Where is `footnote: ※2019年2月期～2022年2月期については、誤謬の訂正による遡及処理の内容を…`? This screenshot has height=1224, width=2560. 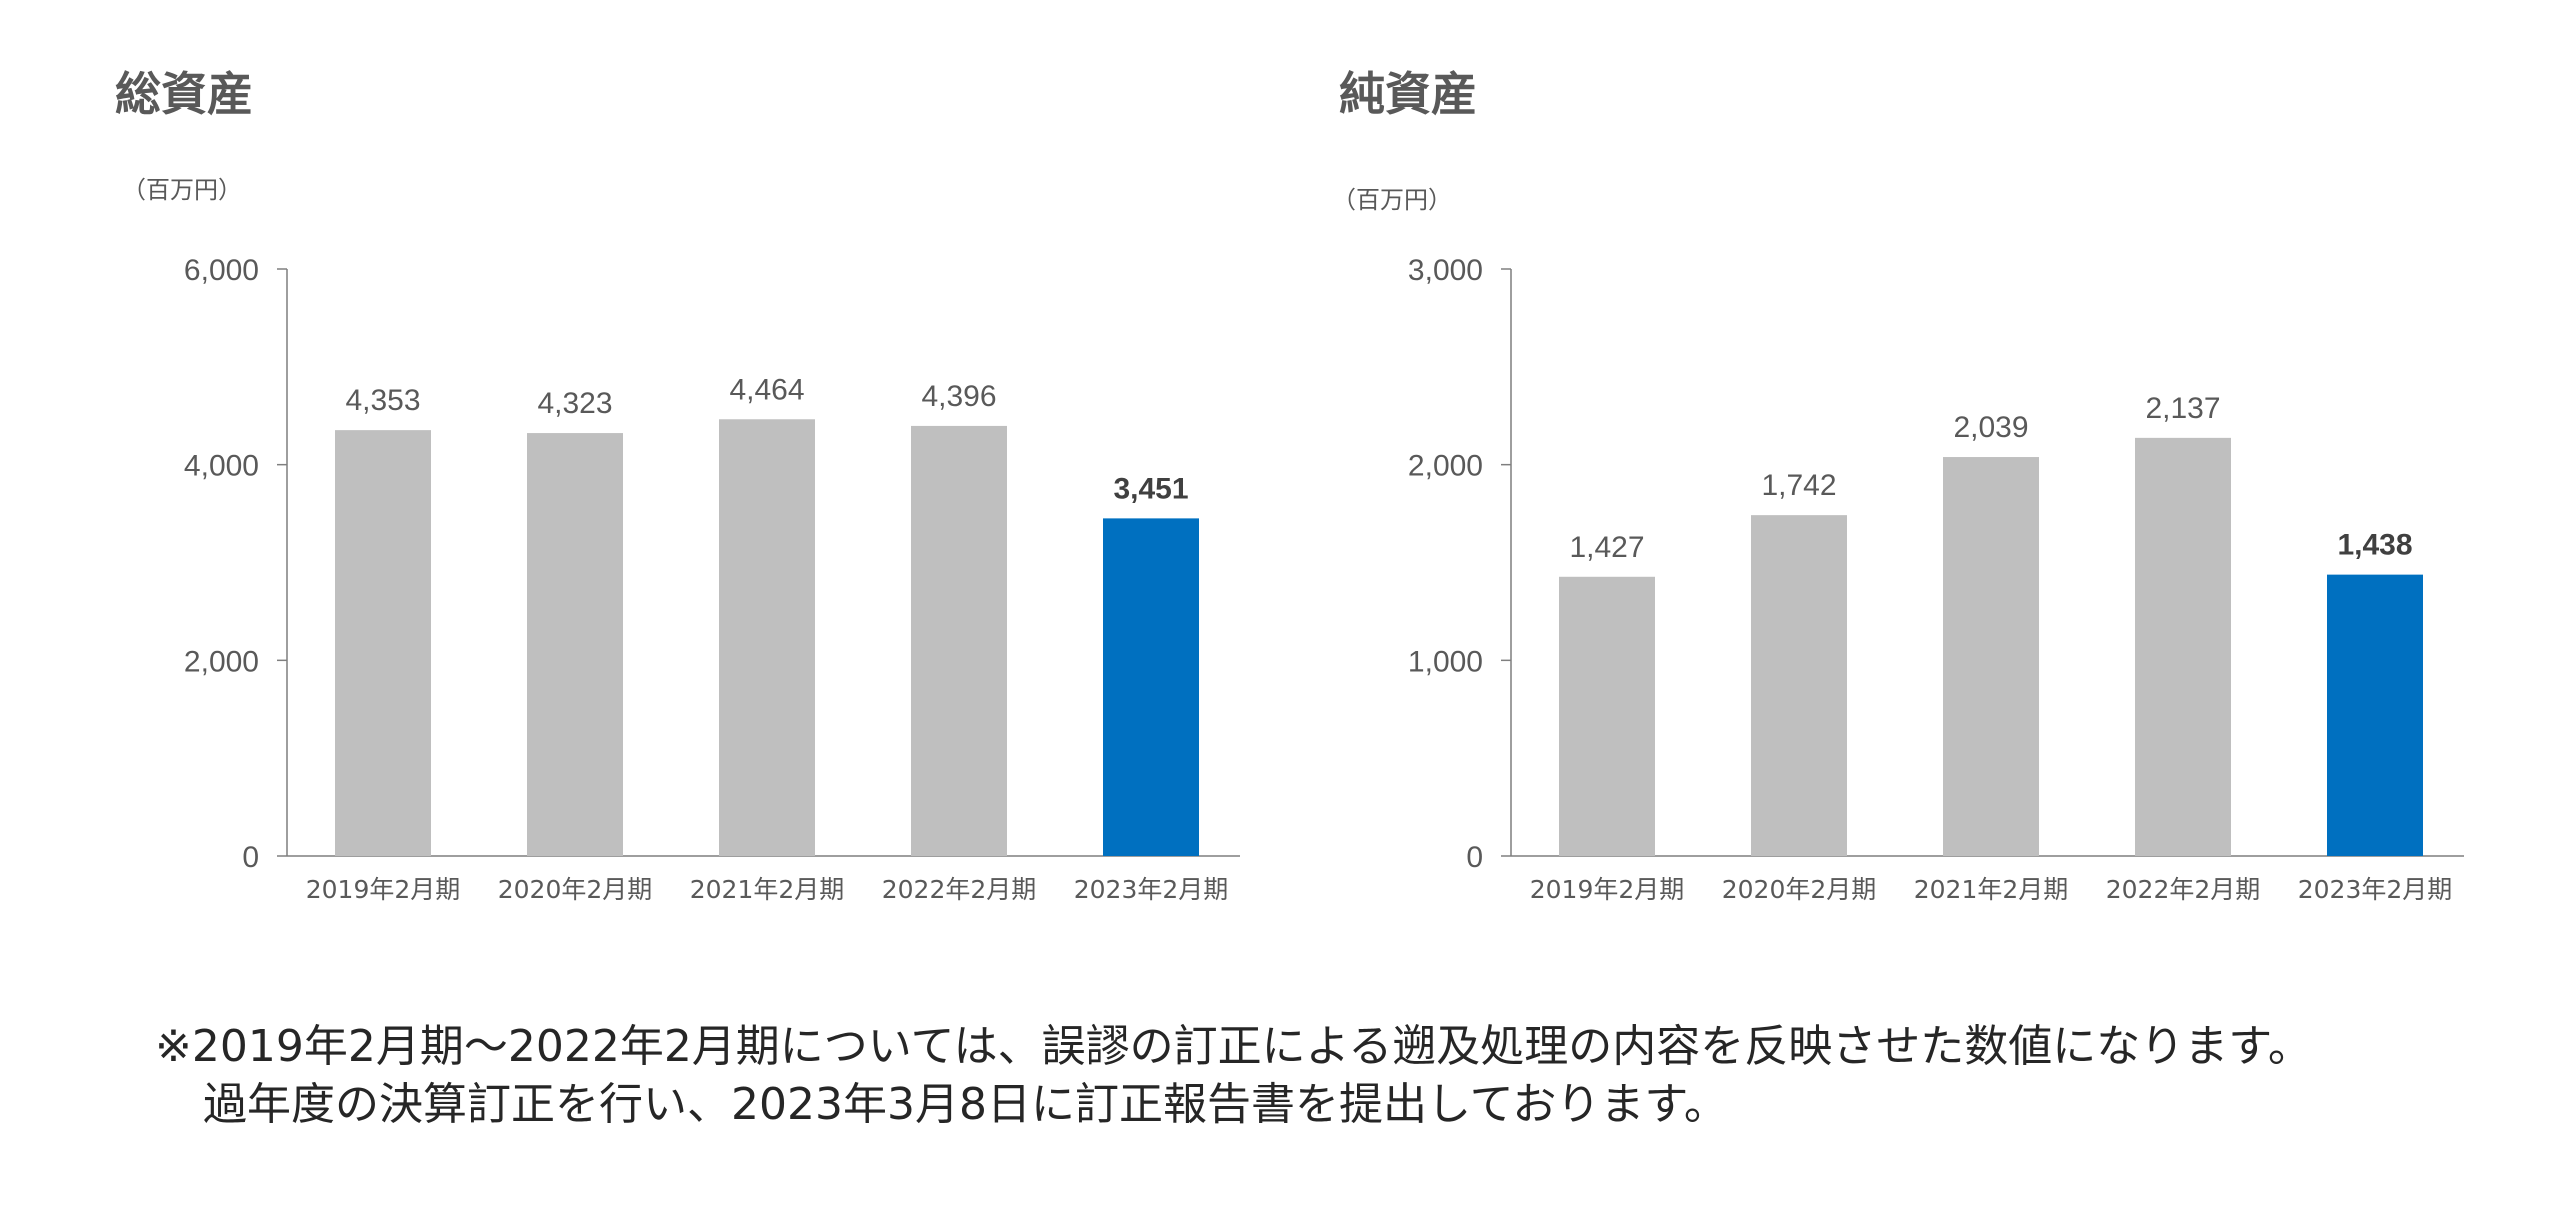 footnote: ※2019年2月期～2022年2月期については、誤謬の訂正による遡及処理の内容を… is located at coordinates (1233, 1076).